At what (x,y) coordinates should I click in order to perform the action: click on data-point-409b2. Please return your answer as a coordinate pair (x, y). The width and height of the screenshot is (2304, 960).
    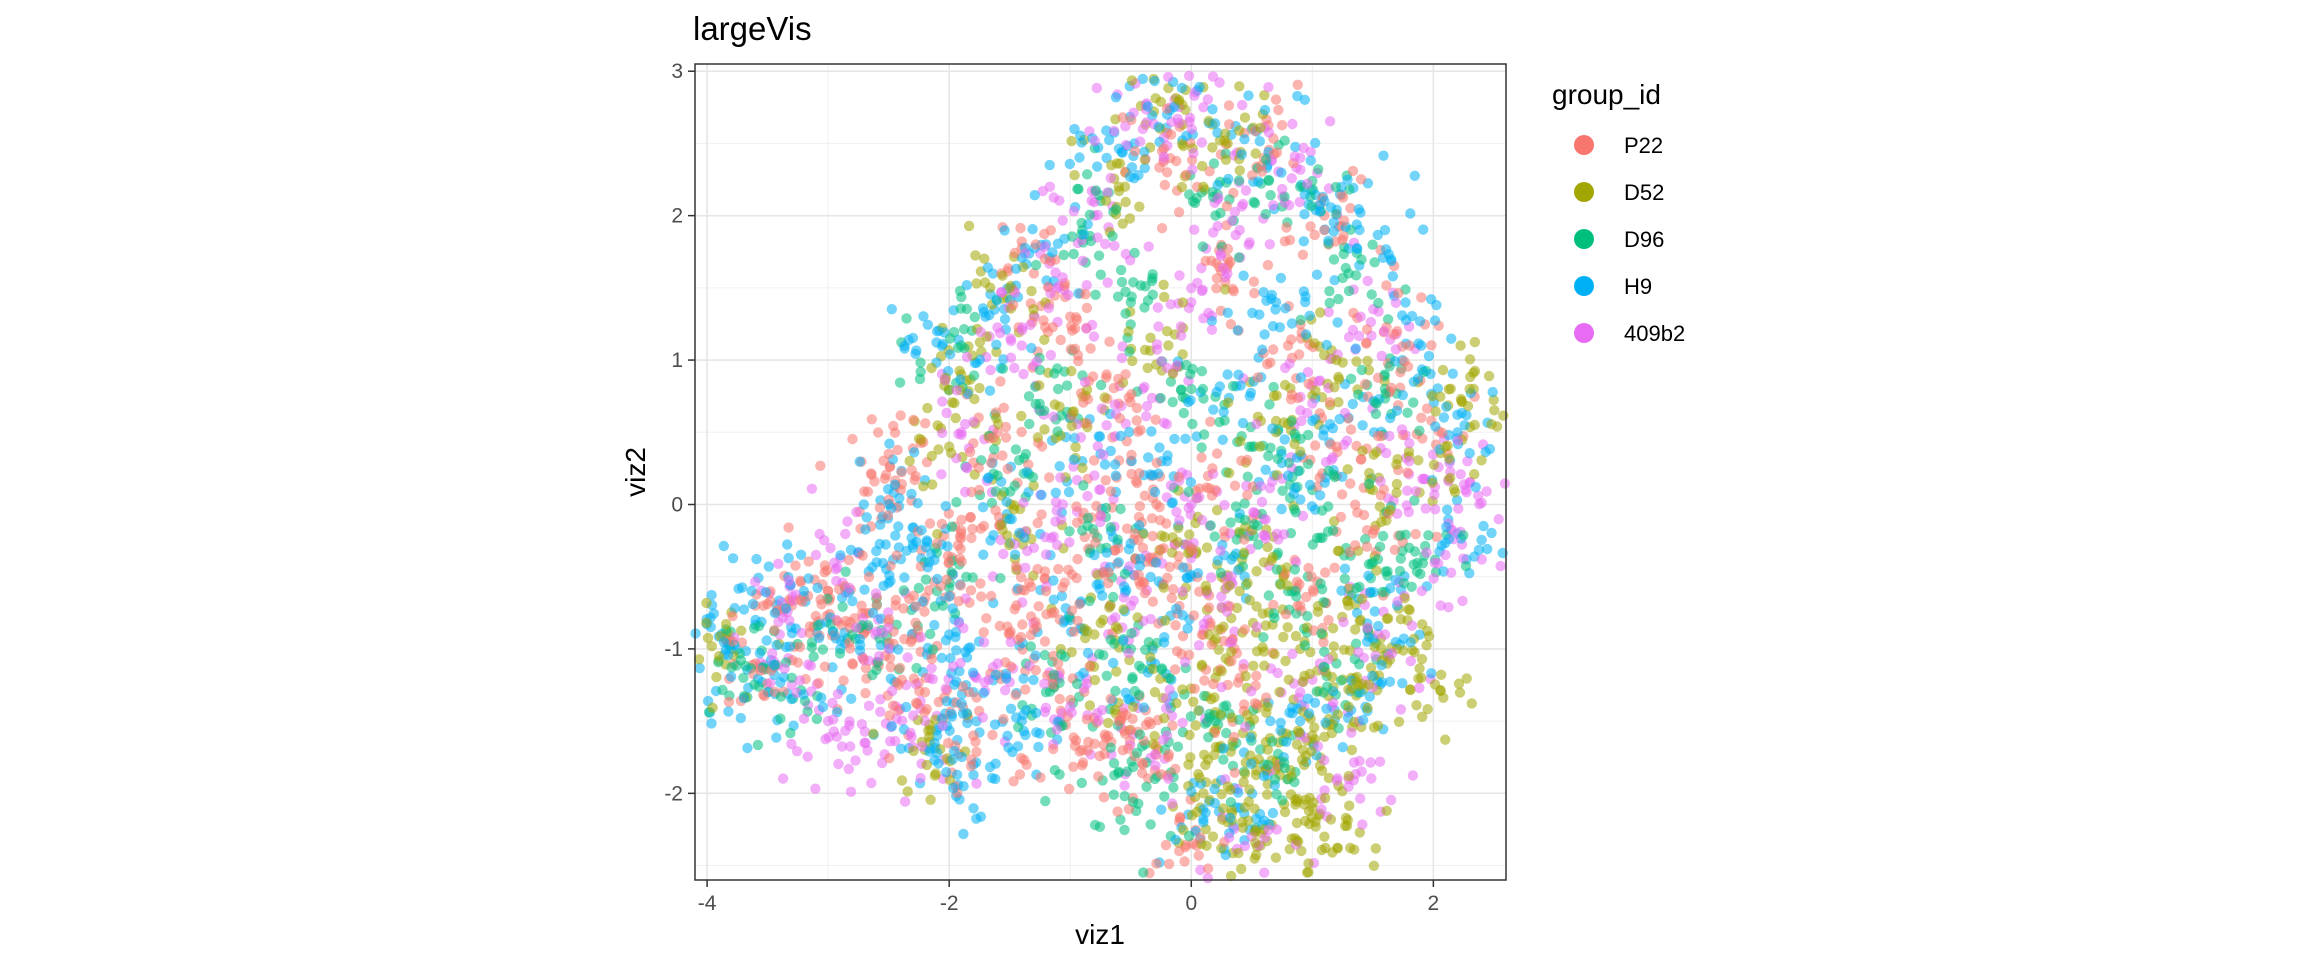
    Looking at the image, I should click on (1094, 475).